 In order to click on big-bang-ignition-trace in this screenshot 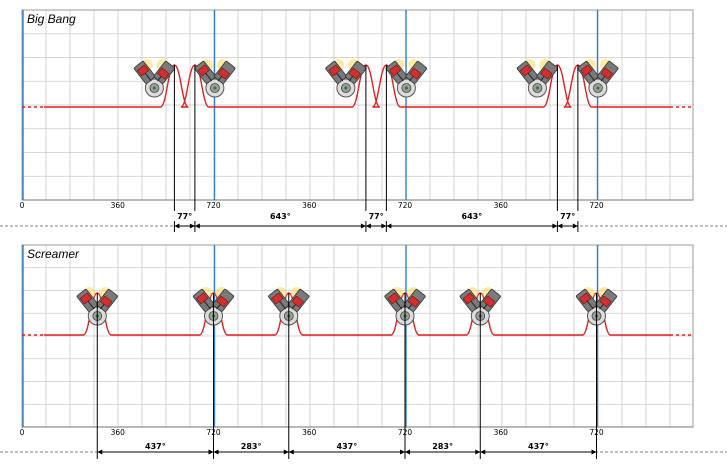, I will do `click(357, 86)`.